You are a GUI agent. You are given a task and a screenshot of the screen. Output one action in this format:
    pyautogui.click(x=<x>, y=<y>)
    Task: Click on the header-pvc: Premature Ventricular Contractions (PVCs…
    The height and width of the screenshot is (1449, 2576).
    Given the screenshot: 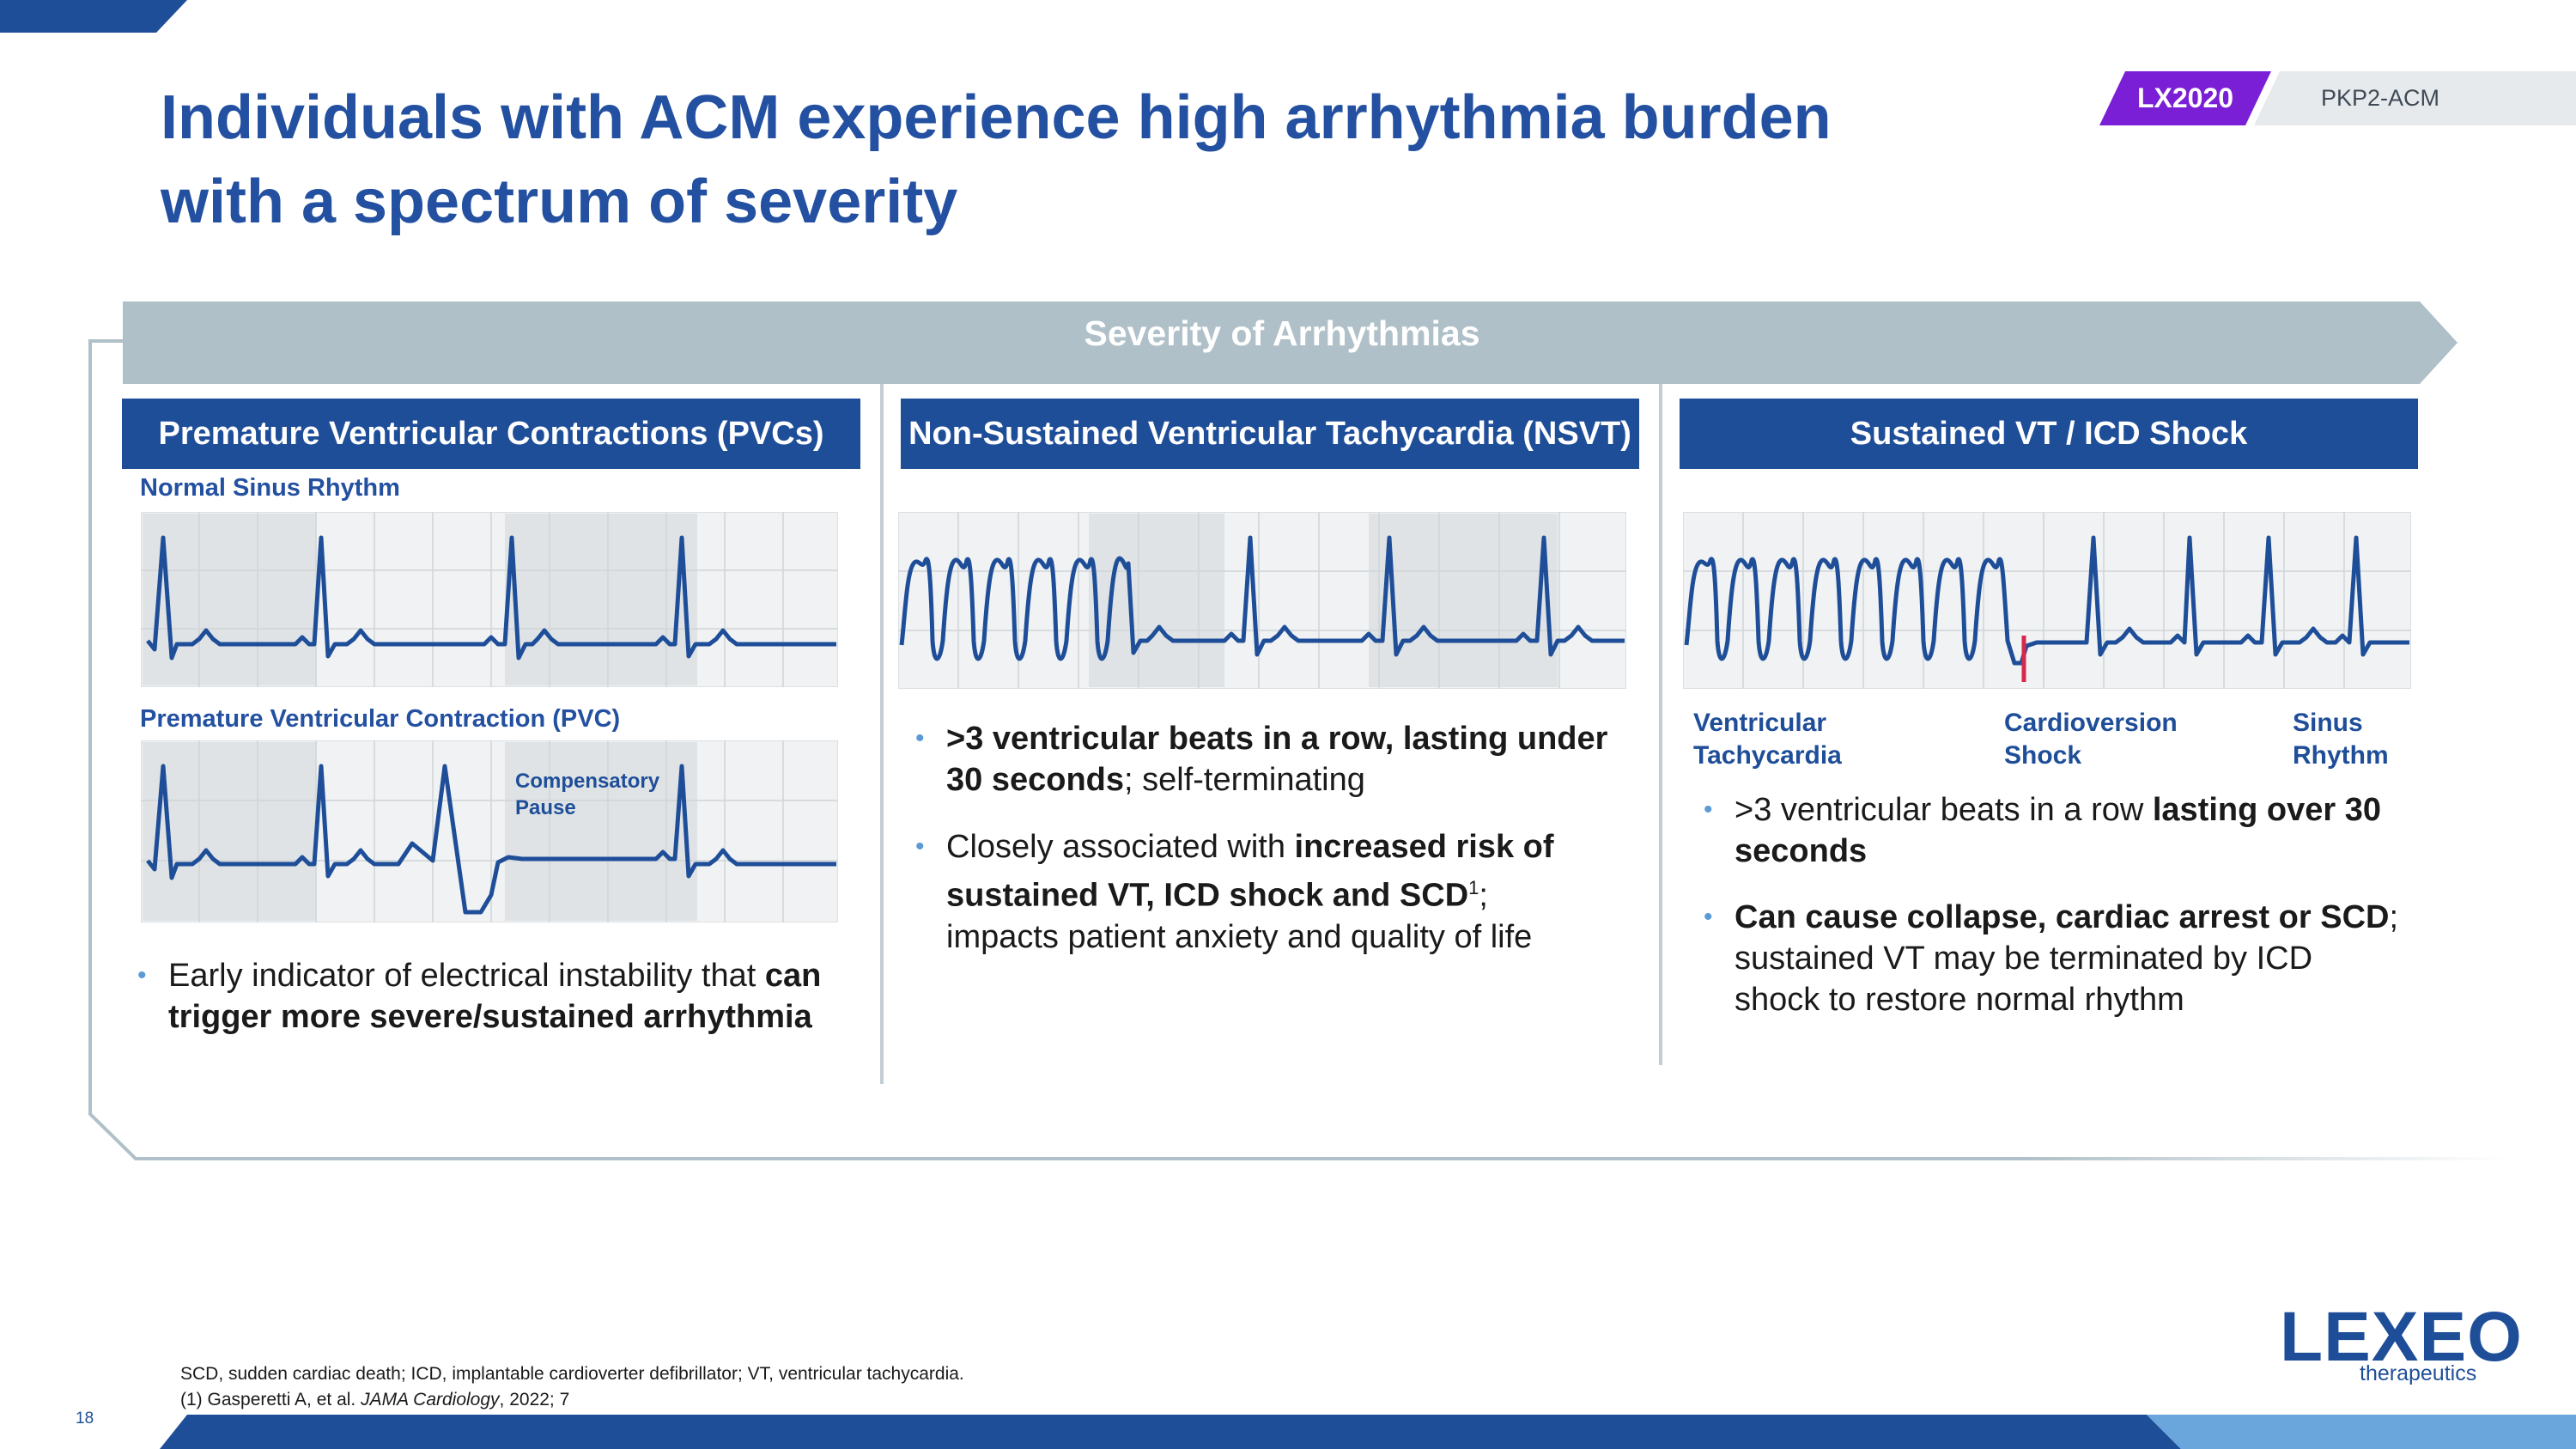 What is the action you would take?
    pyautogui.click(x=491, y=434)
    